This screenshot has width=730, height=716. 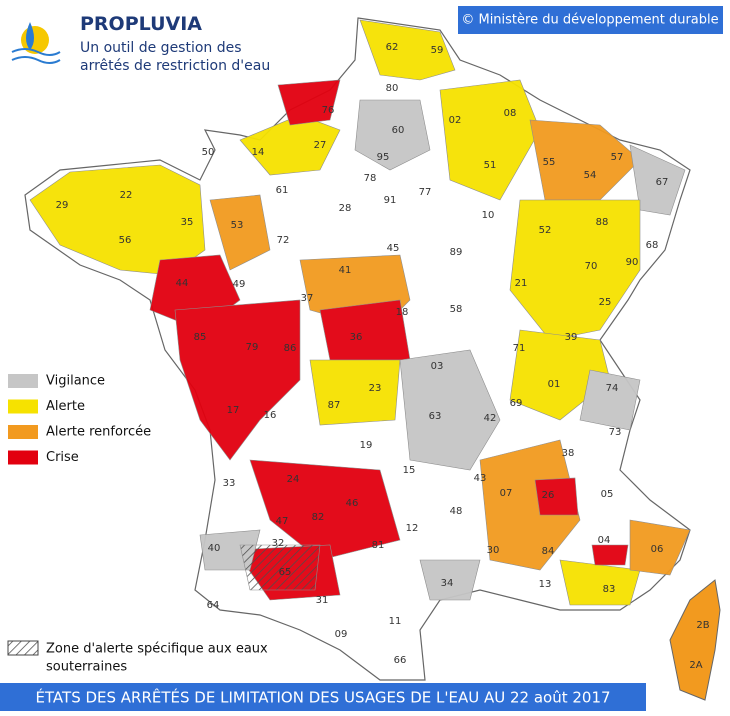 I want to click on department-label: 26, so click(x=548, y=495).